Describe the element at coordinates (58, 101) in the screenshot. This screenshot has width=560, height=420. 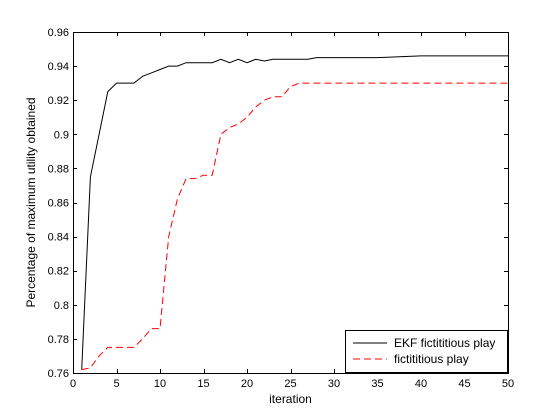
I see `y-tick-label: 0.92` at that location.